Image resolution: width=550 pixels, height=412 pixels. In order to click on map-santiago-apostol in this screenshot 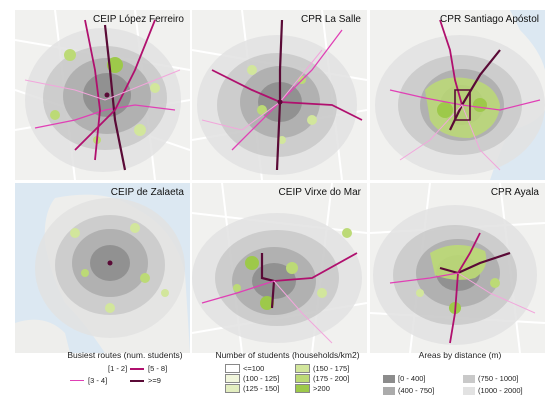, I will do `click(457, 95)`.